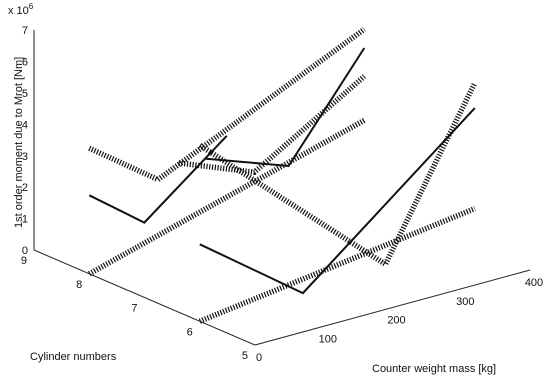 The width and height of the screenshot is (557, 380). I want to click on x-tick-label: 200, so click(396, 321).